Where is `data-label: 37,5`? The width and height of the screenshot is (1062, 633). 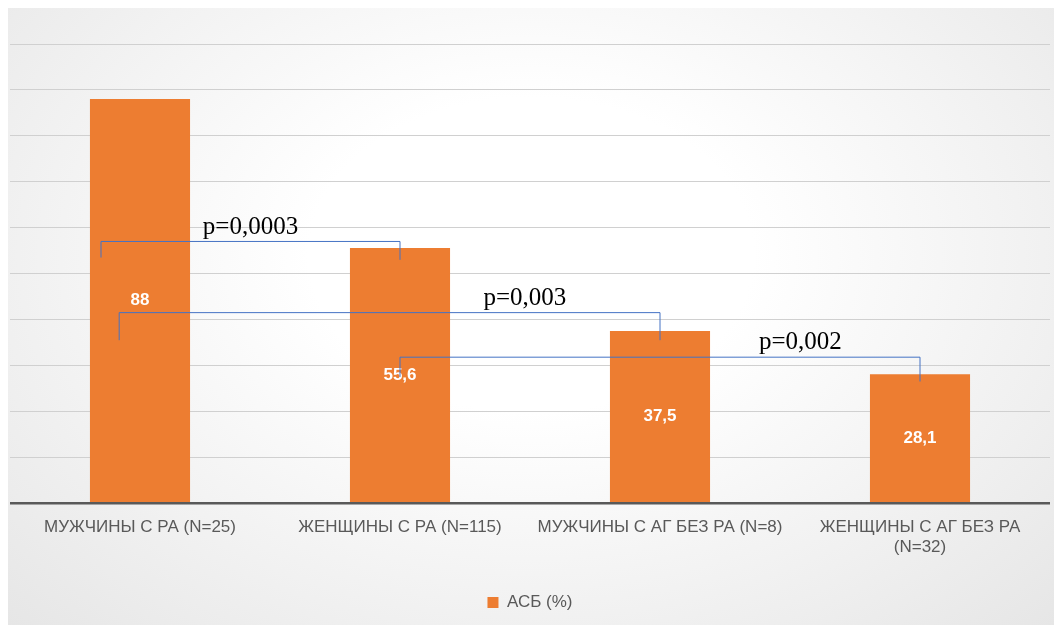
data-label: 37,5 is located at coordinates (660, 416).